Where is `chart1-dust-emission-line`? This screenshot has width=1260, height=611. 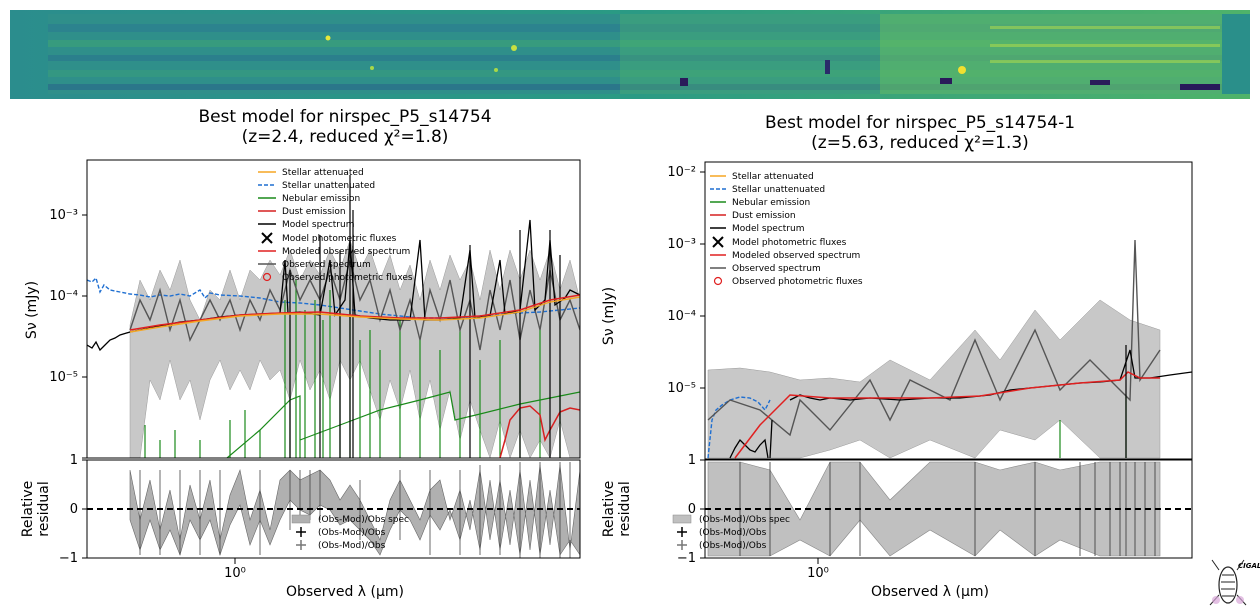
chart1-dust-emission-line is located at coordinates (539, 431).